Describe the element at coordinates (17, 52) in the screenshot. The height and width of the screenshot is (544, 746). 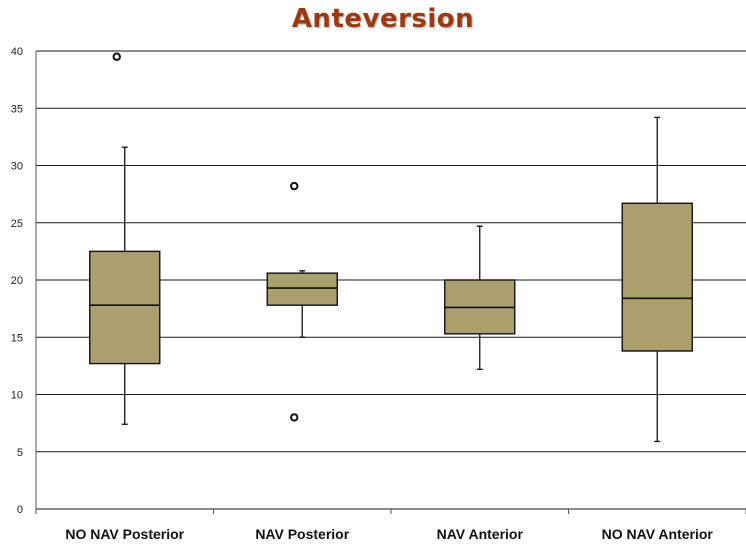
I see `y-tick-label: 40` at that location.